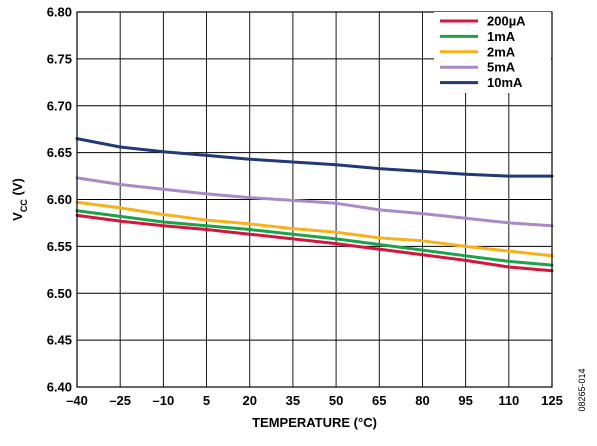 This screenshot has height=446, width=597. I want to click on legend-label: 5mA, so click(501, 67).